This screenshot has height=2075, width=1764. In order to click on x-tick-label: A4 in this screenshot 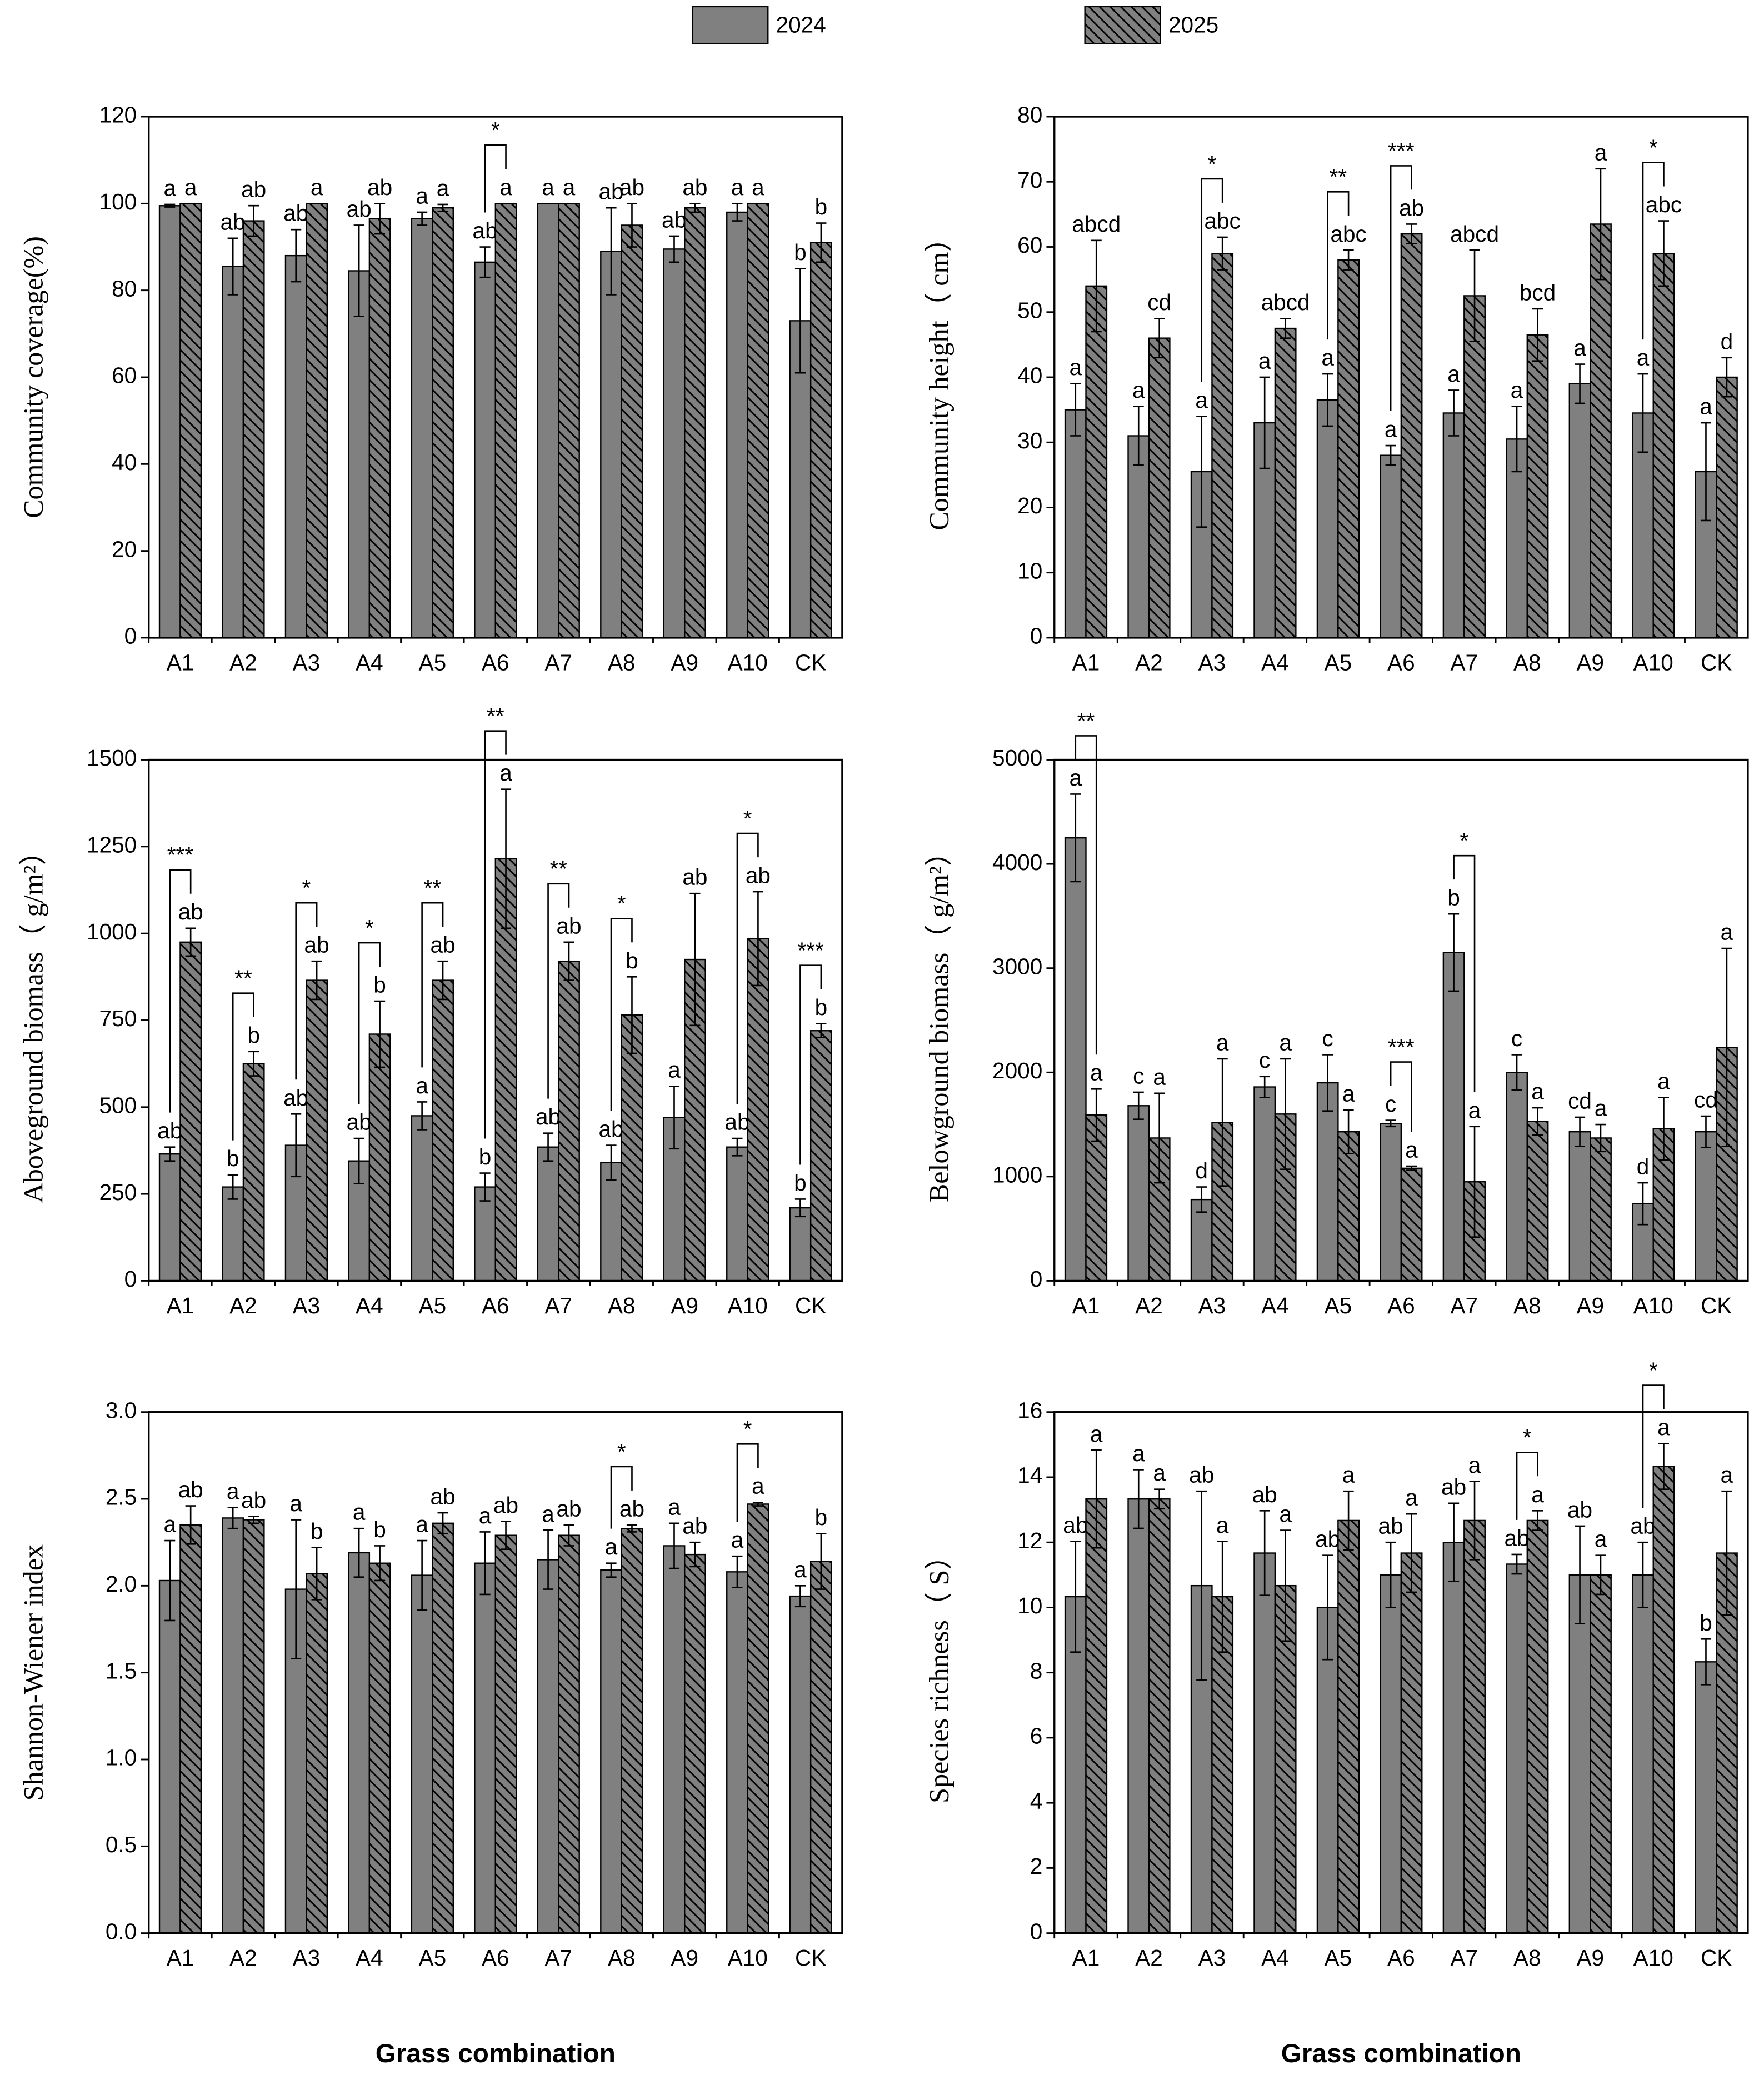, I will do `click(1275, 1305)`.